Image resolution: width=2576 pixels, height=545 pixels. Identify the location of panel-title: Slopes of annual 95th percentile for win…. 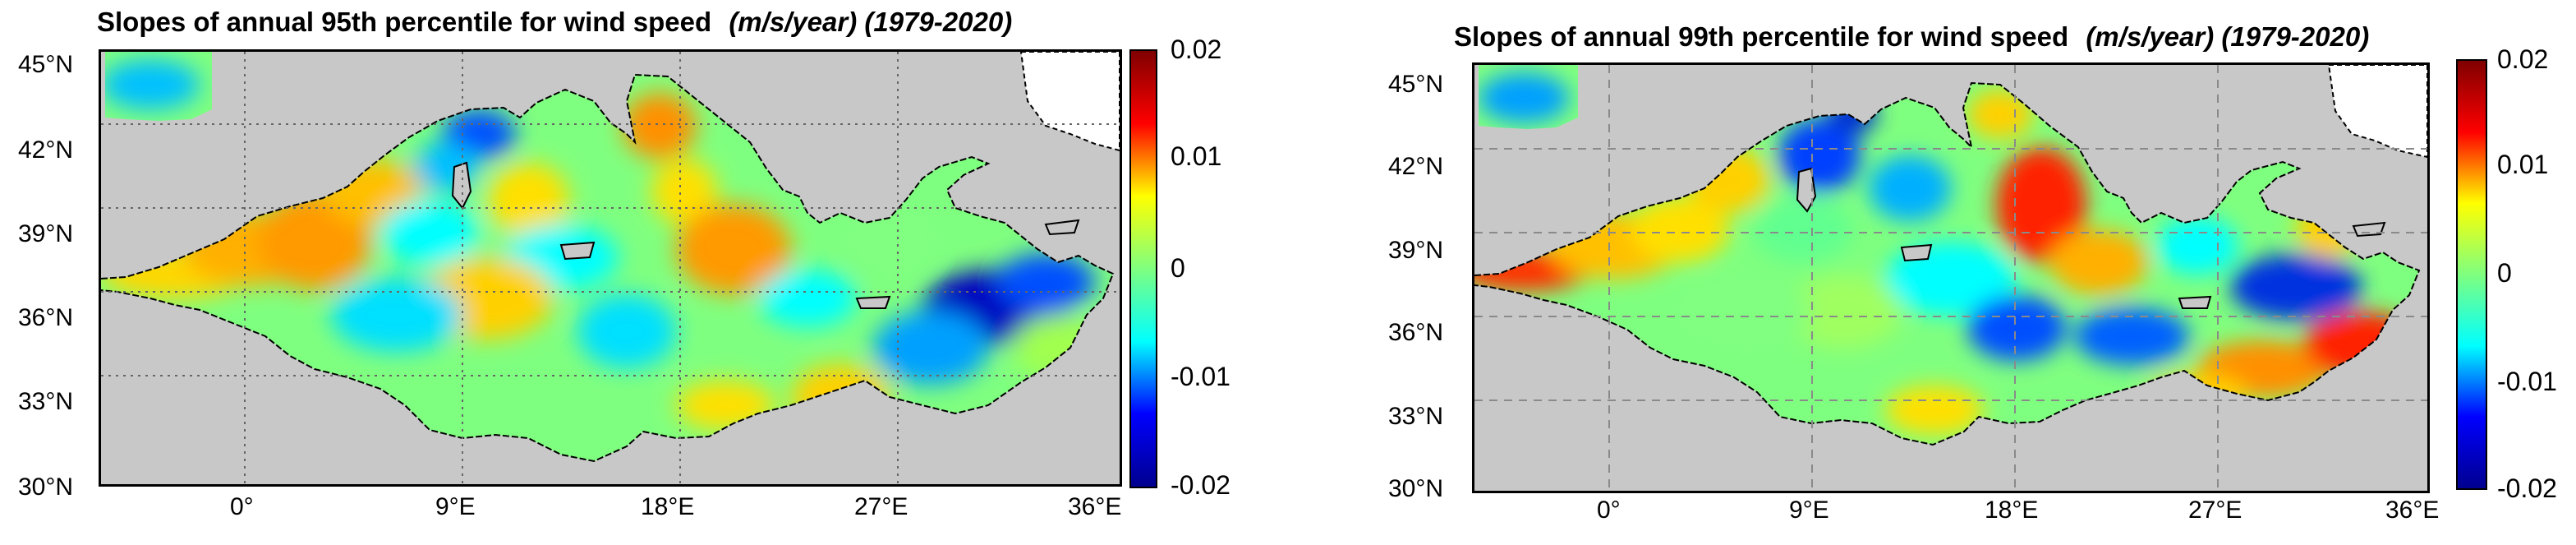
(554, 22).